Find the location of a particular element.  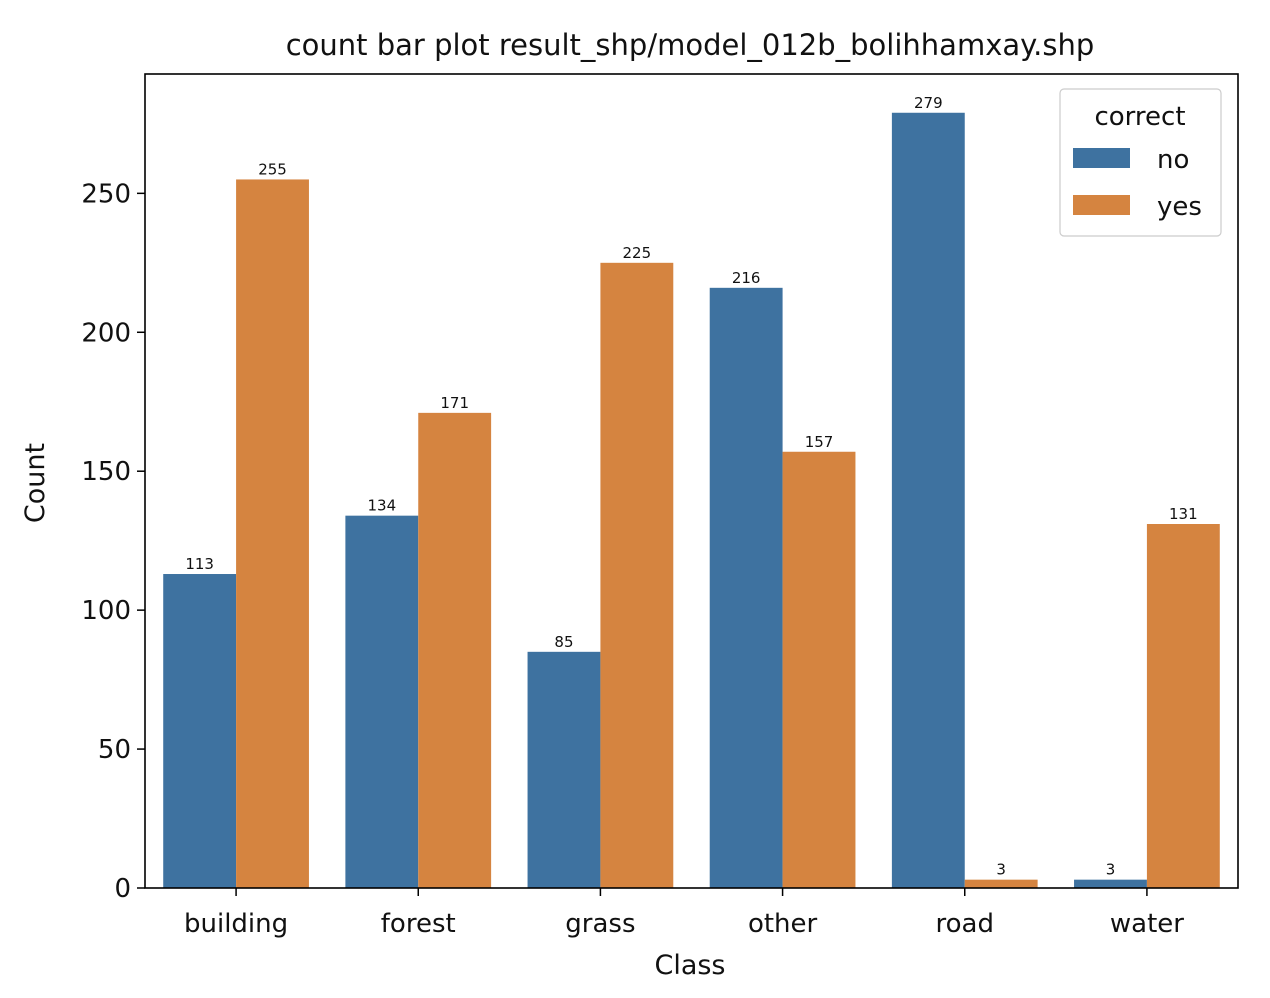

y-tick-label: 0 is located at coordinates (122, 889).